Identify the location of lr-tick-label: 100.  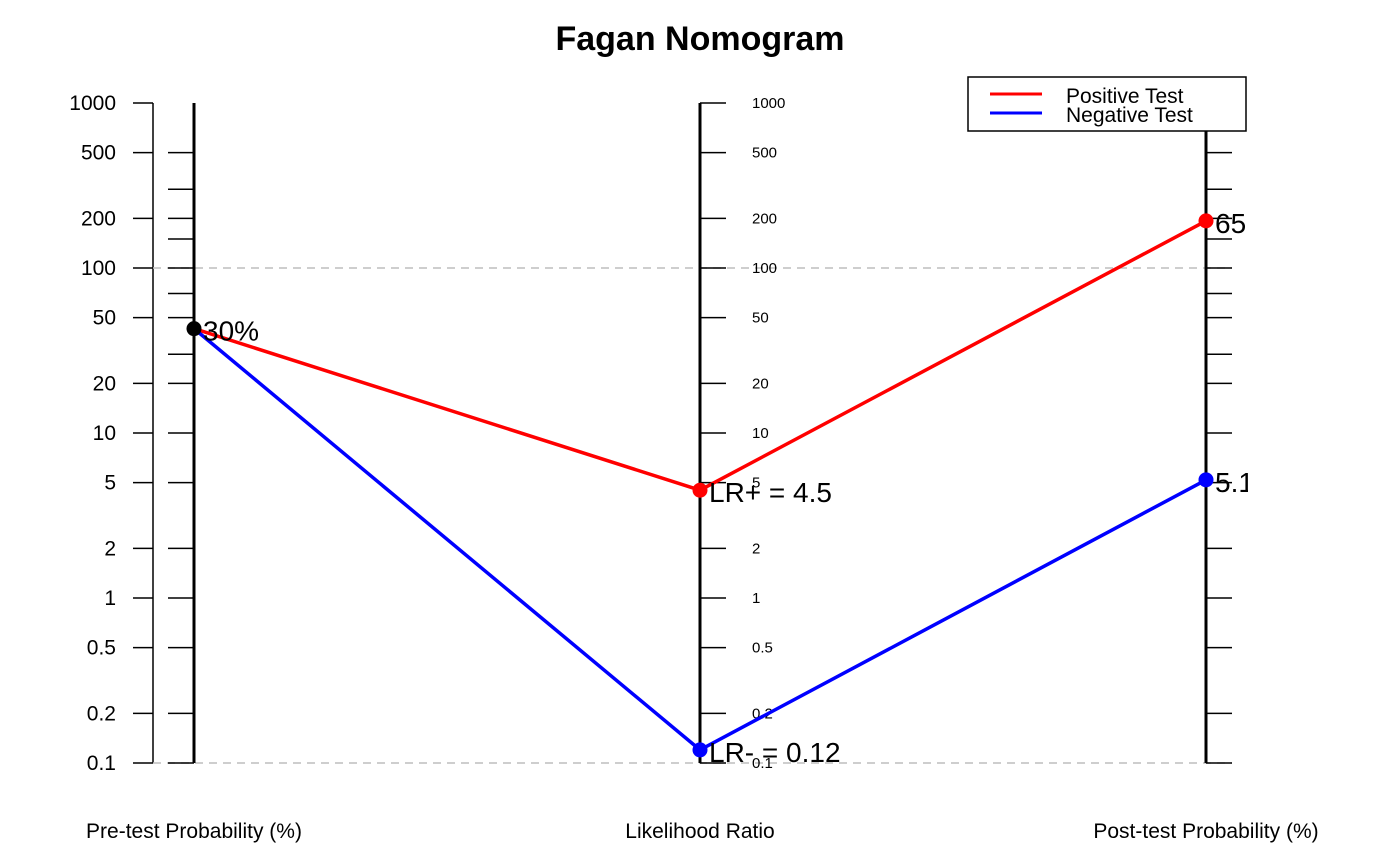
(764, 268).